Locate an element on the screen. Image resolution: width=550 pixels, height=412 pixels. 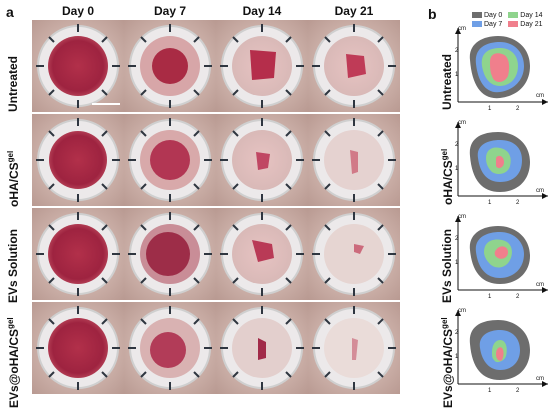
y-tick-1-b: 1 is located at coordinates (457, 169).